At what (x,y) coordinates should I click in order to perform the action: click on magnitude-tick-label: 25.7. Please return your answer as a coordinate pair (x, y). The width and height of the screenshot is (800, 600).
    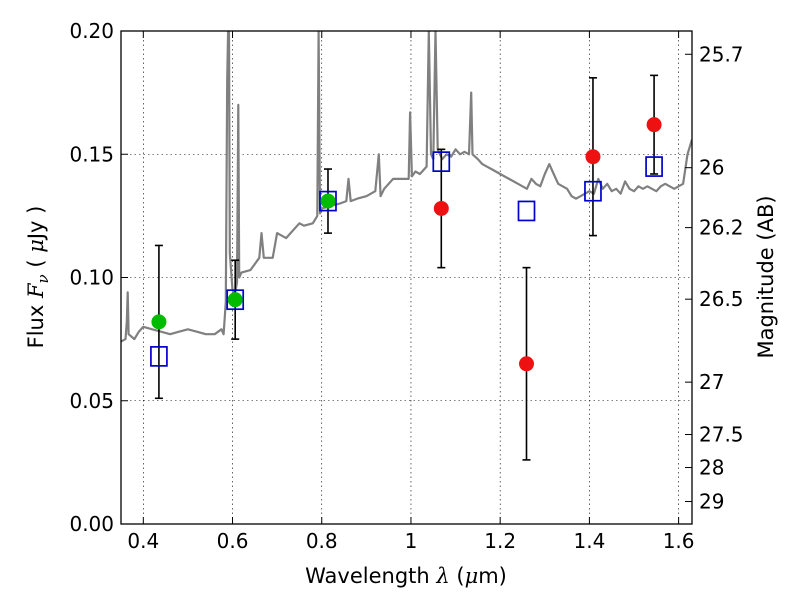
    Looking at the image, I should click on (721, 54).